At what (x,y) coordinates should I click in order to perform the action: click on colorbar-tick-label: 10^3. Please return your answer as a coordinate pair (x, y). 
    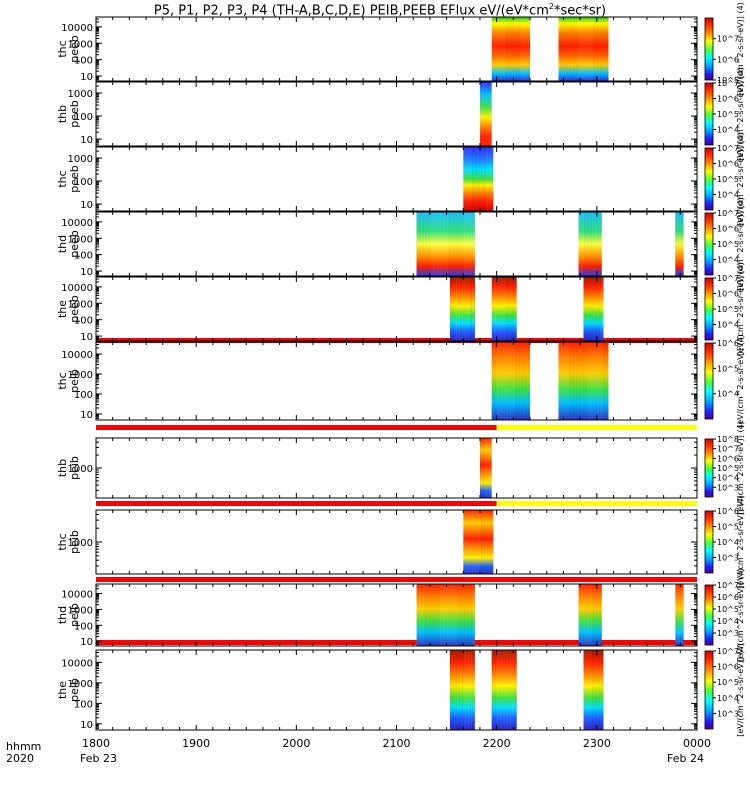
    Looking at the image, I should click on (728, 558).